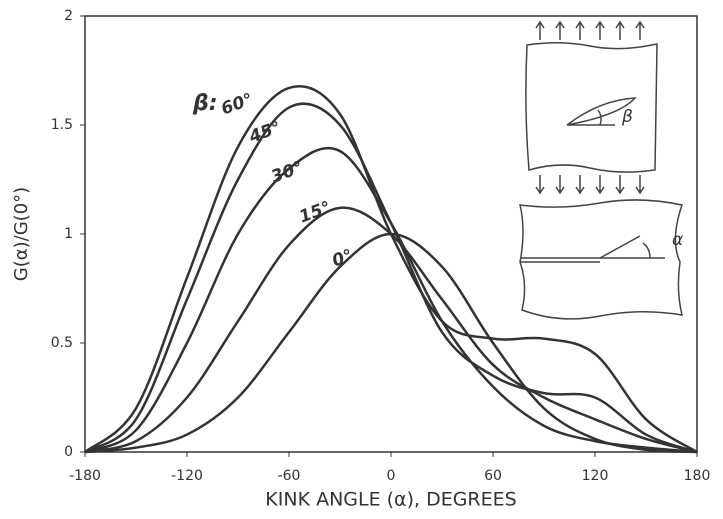 This screenshot has height=519, width=723. I want to click on y-tick-label: 1, so click(68, 234).